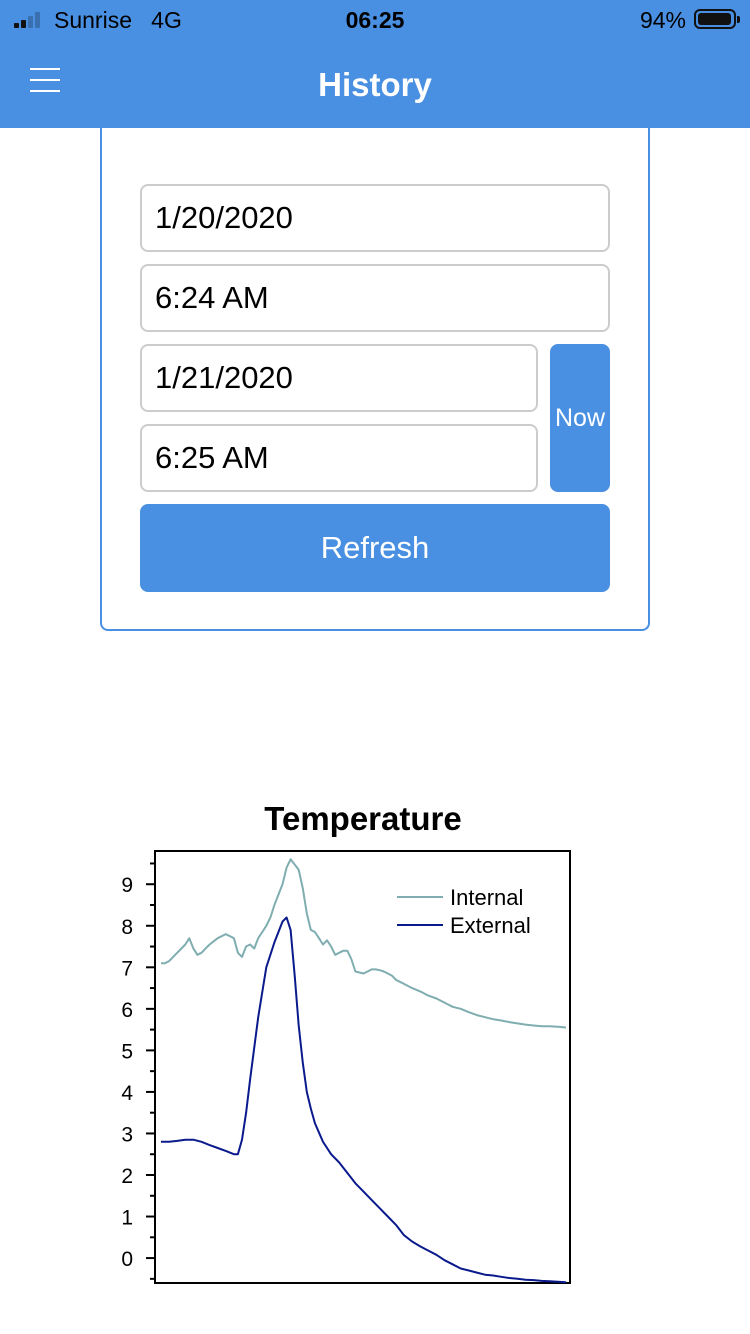 The width and height of the screenshot is (750, 1334). Describe the element at coordinates (339, 378) in the screenshot. I see `end-date-field: 1/21/2020` at that location.